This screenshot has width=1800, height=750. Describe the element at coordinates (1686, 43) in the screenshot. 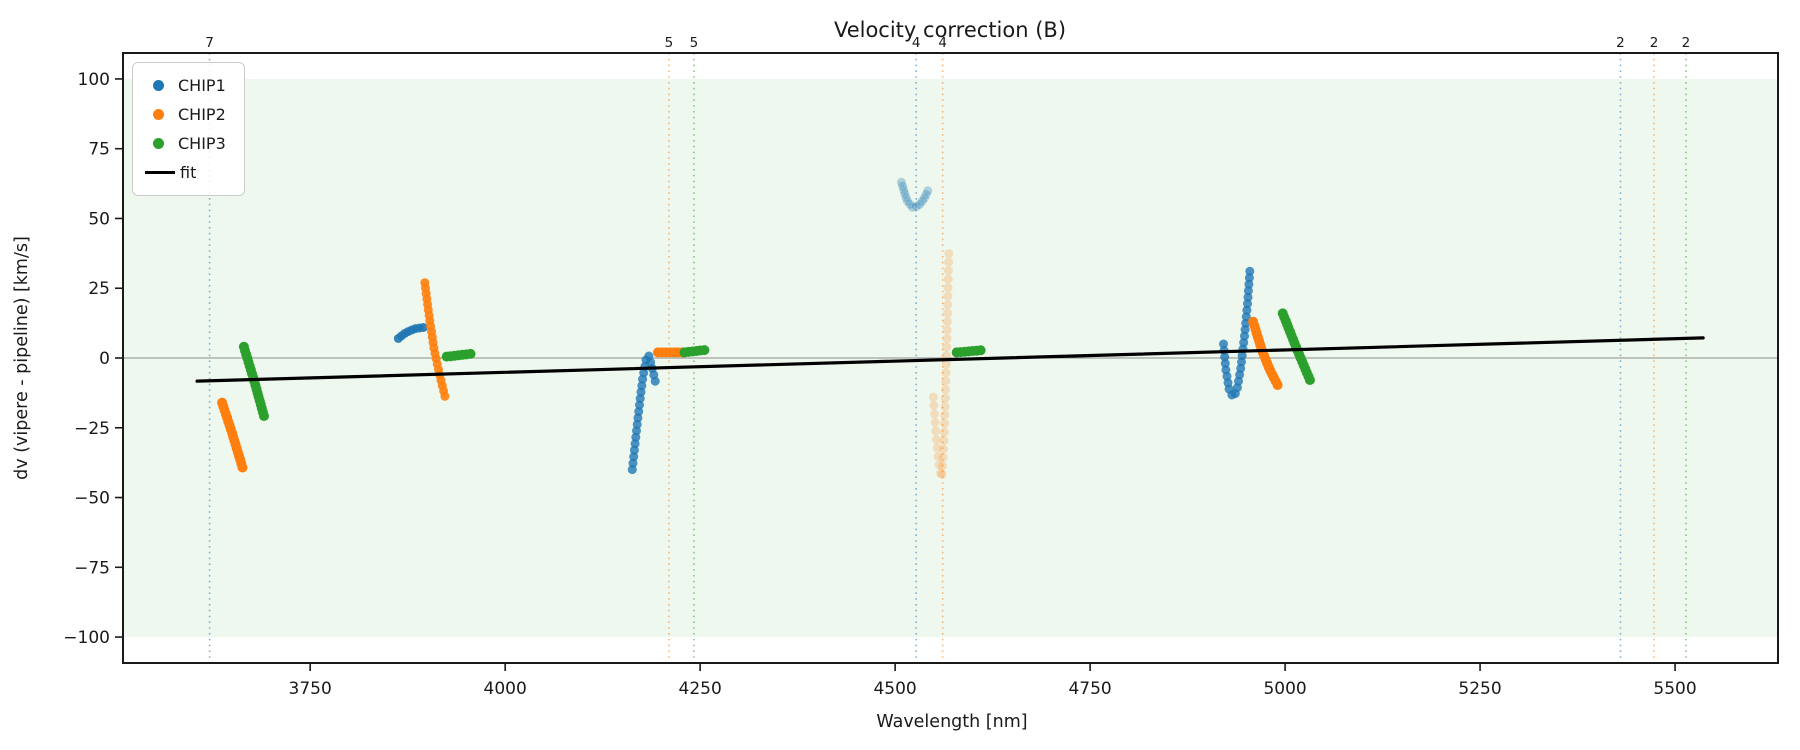

I see `order-count-label-7: 2` at that location.